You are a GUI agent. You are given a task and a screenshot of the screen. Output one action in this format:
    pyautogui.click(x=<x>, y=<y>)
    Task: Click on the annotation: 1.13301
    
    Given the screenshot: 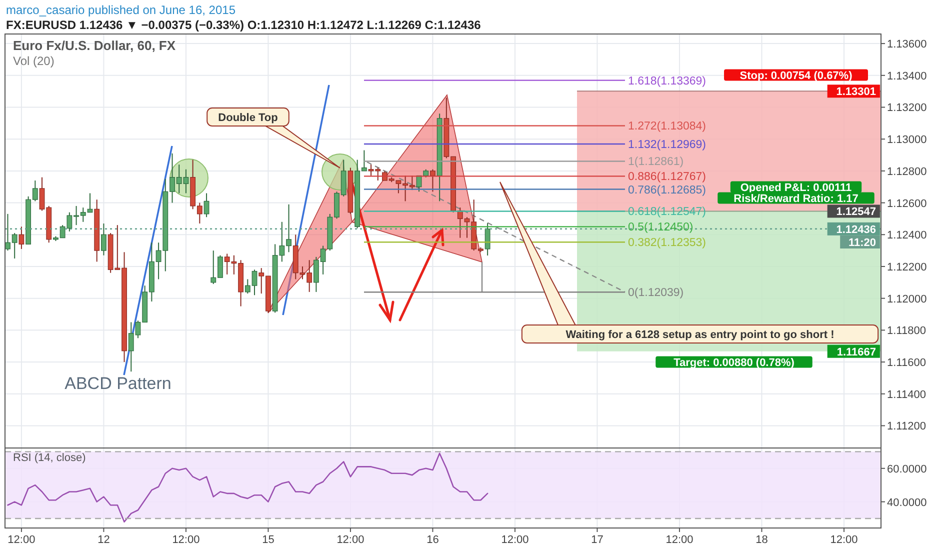 What is the action you would take?
    pyautogui.click(x=856, y=92)
    